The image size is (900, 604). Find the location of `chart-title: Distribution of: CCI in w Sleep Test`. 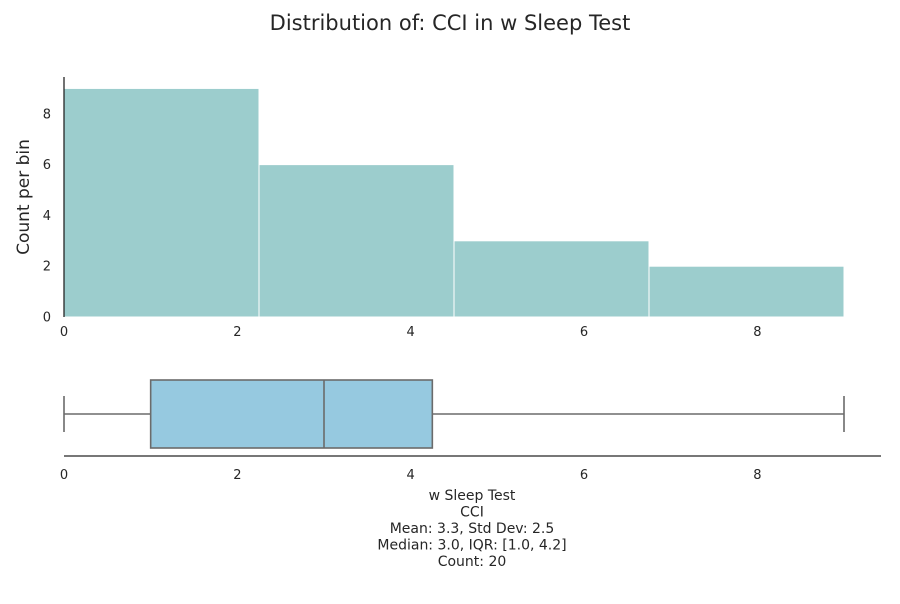

chart-title: Distribution of: CCI in w Sleep Test is located at coordinates (450, 23).